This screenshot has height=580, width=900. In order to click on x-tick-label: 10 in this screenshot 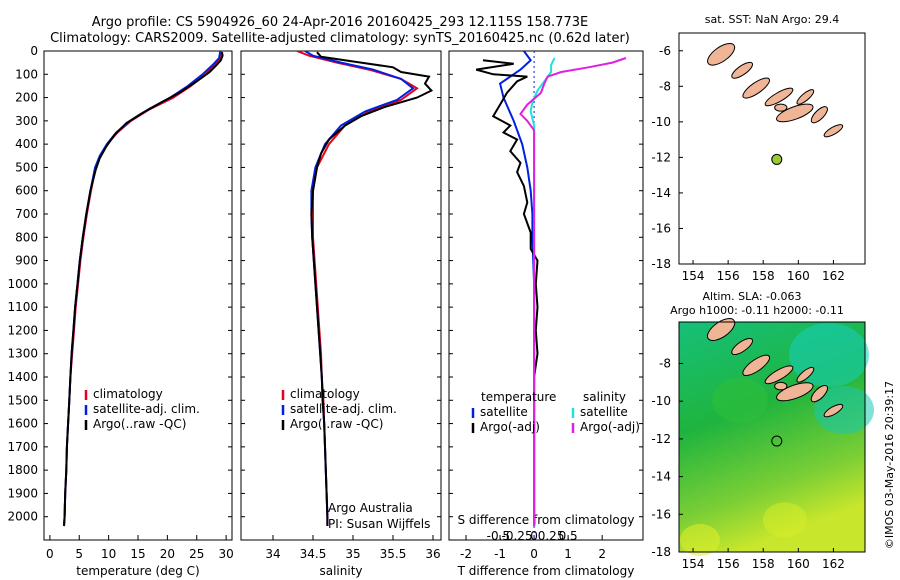, I will do `click(108, 554)`.